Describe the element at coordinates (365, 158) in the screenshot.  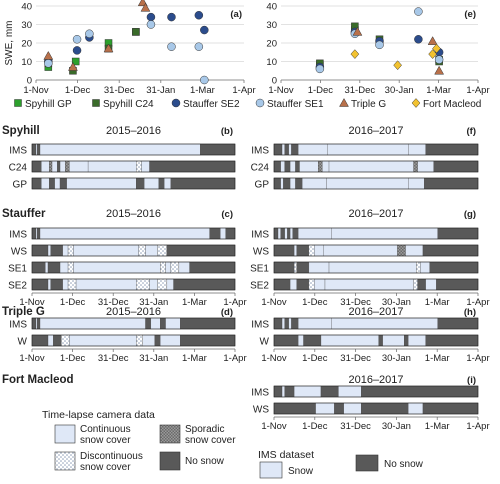
I see `bar-panel-f: 2016–2017 (f) IMS C24 GP` at that location.